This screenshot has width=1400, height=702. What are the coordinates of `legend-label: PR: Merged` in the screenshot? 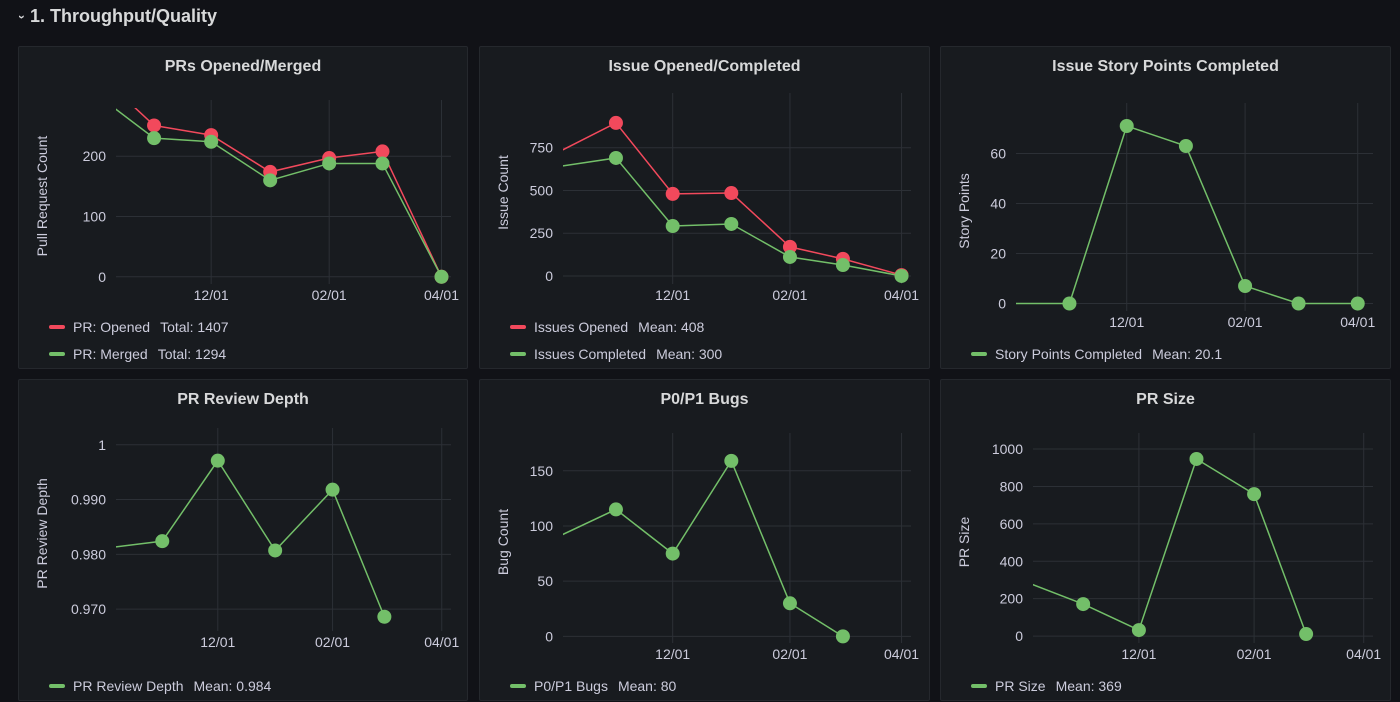 It's located at (110, 354).